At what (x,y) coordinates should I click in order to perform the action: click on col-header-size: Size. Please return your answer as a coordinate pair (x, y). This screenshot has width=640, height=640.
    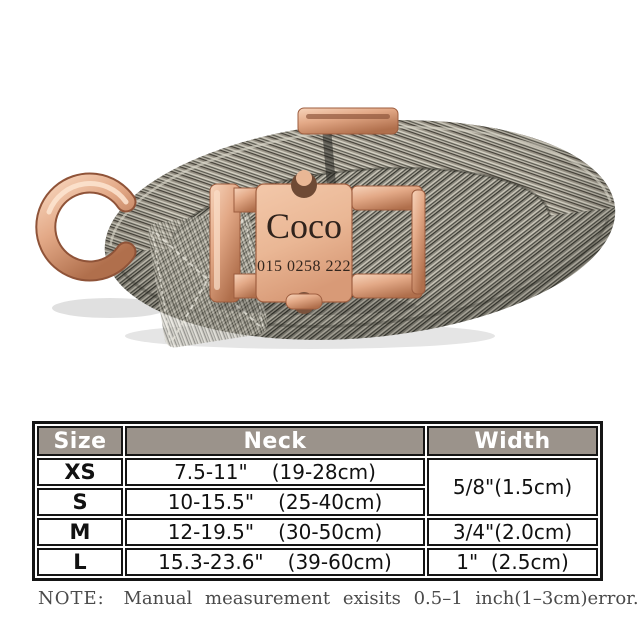
    Looking at the image, I should click on (80, 441).